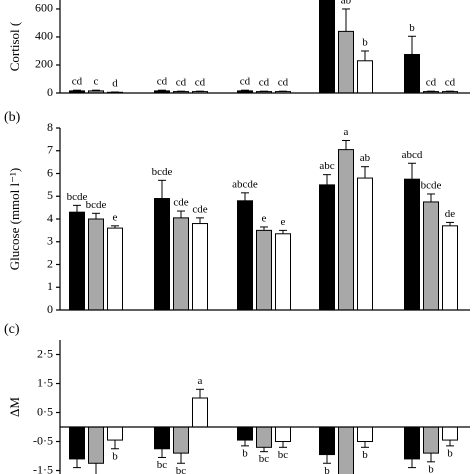 This screenshot has width=474, height=474. What do you see at coordinates (45, 353) in the screenshot?
I see `y-tick-label: 2·5` at bounding box center [45, 353].